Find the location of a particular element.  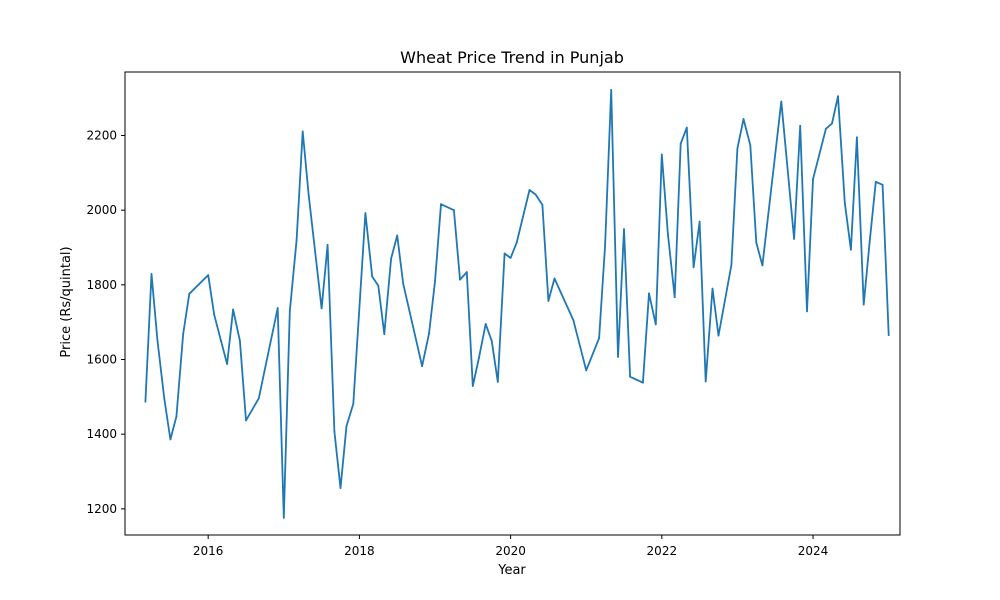

x-axis-ticks: 2016 2018 2020 2022 2024 is located at coordinates (510, 546).